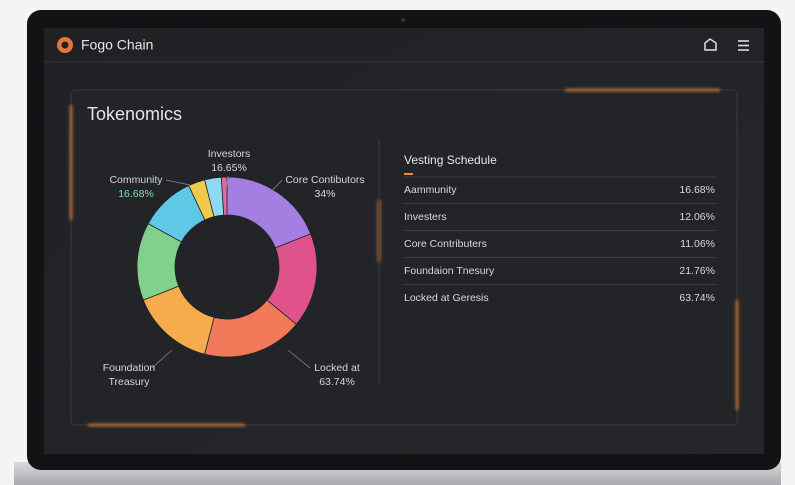 This screenshot has width=795, height=485. Describe the element at coordinates (229, 154) in the screenshot. I see `donut-label: Investors` at that location.